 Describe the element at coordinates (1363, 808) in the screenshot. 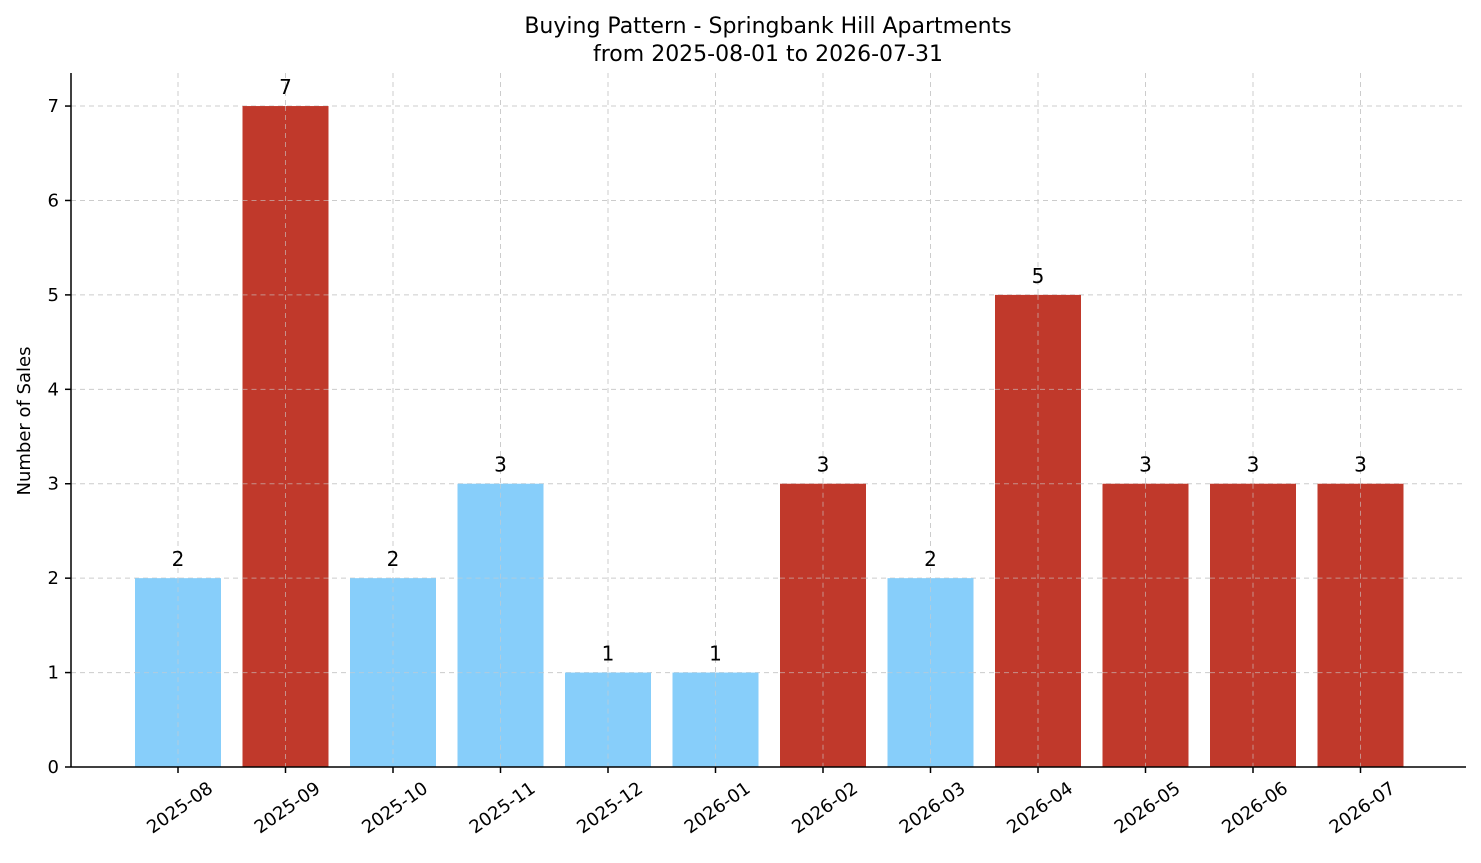

I see `x-tick-label: 2026-07` at that location.